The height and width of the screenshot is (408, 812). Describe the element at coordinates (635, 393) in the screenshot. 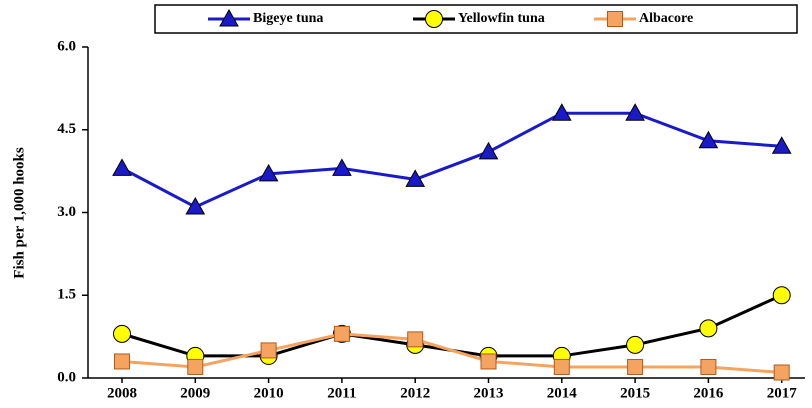

I see `x-tick-label: 2015` at that location.